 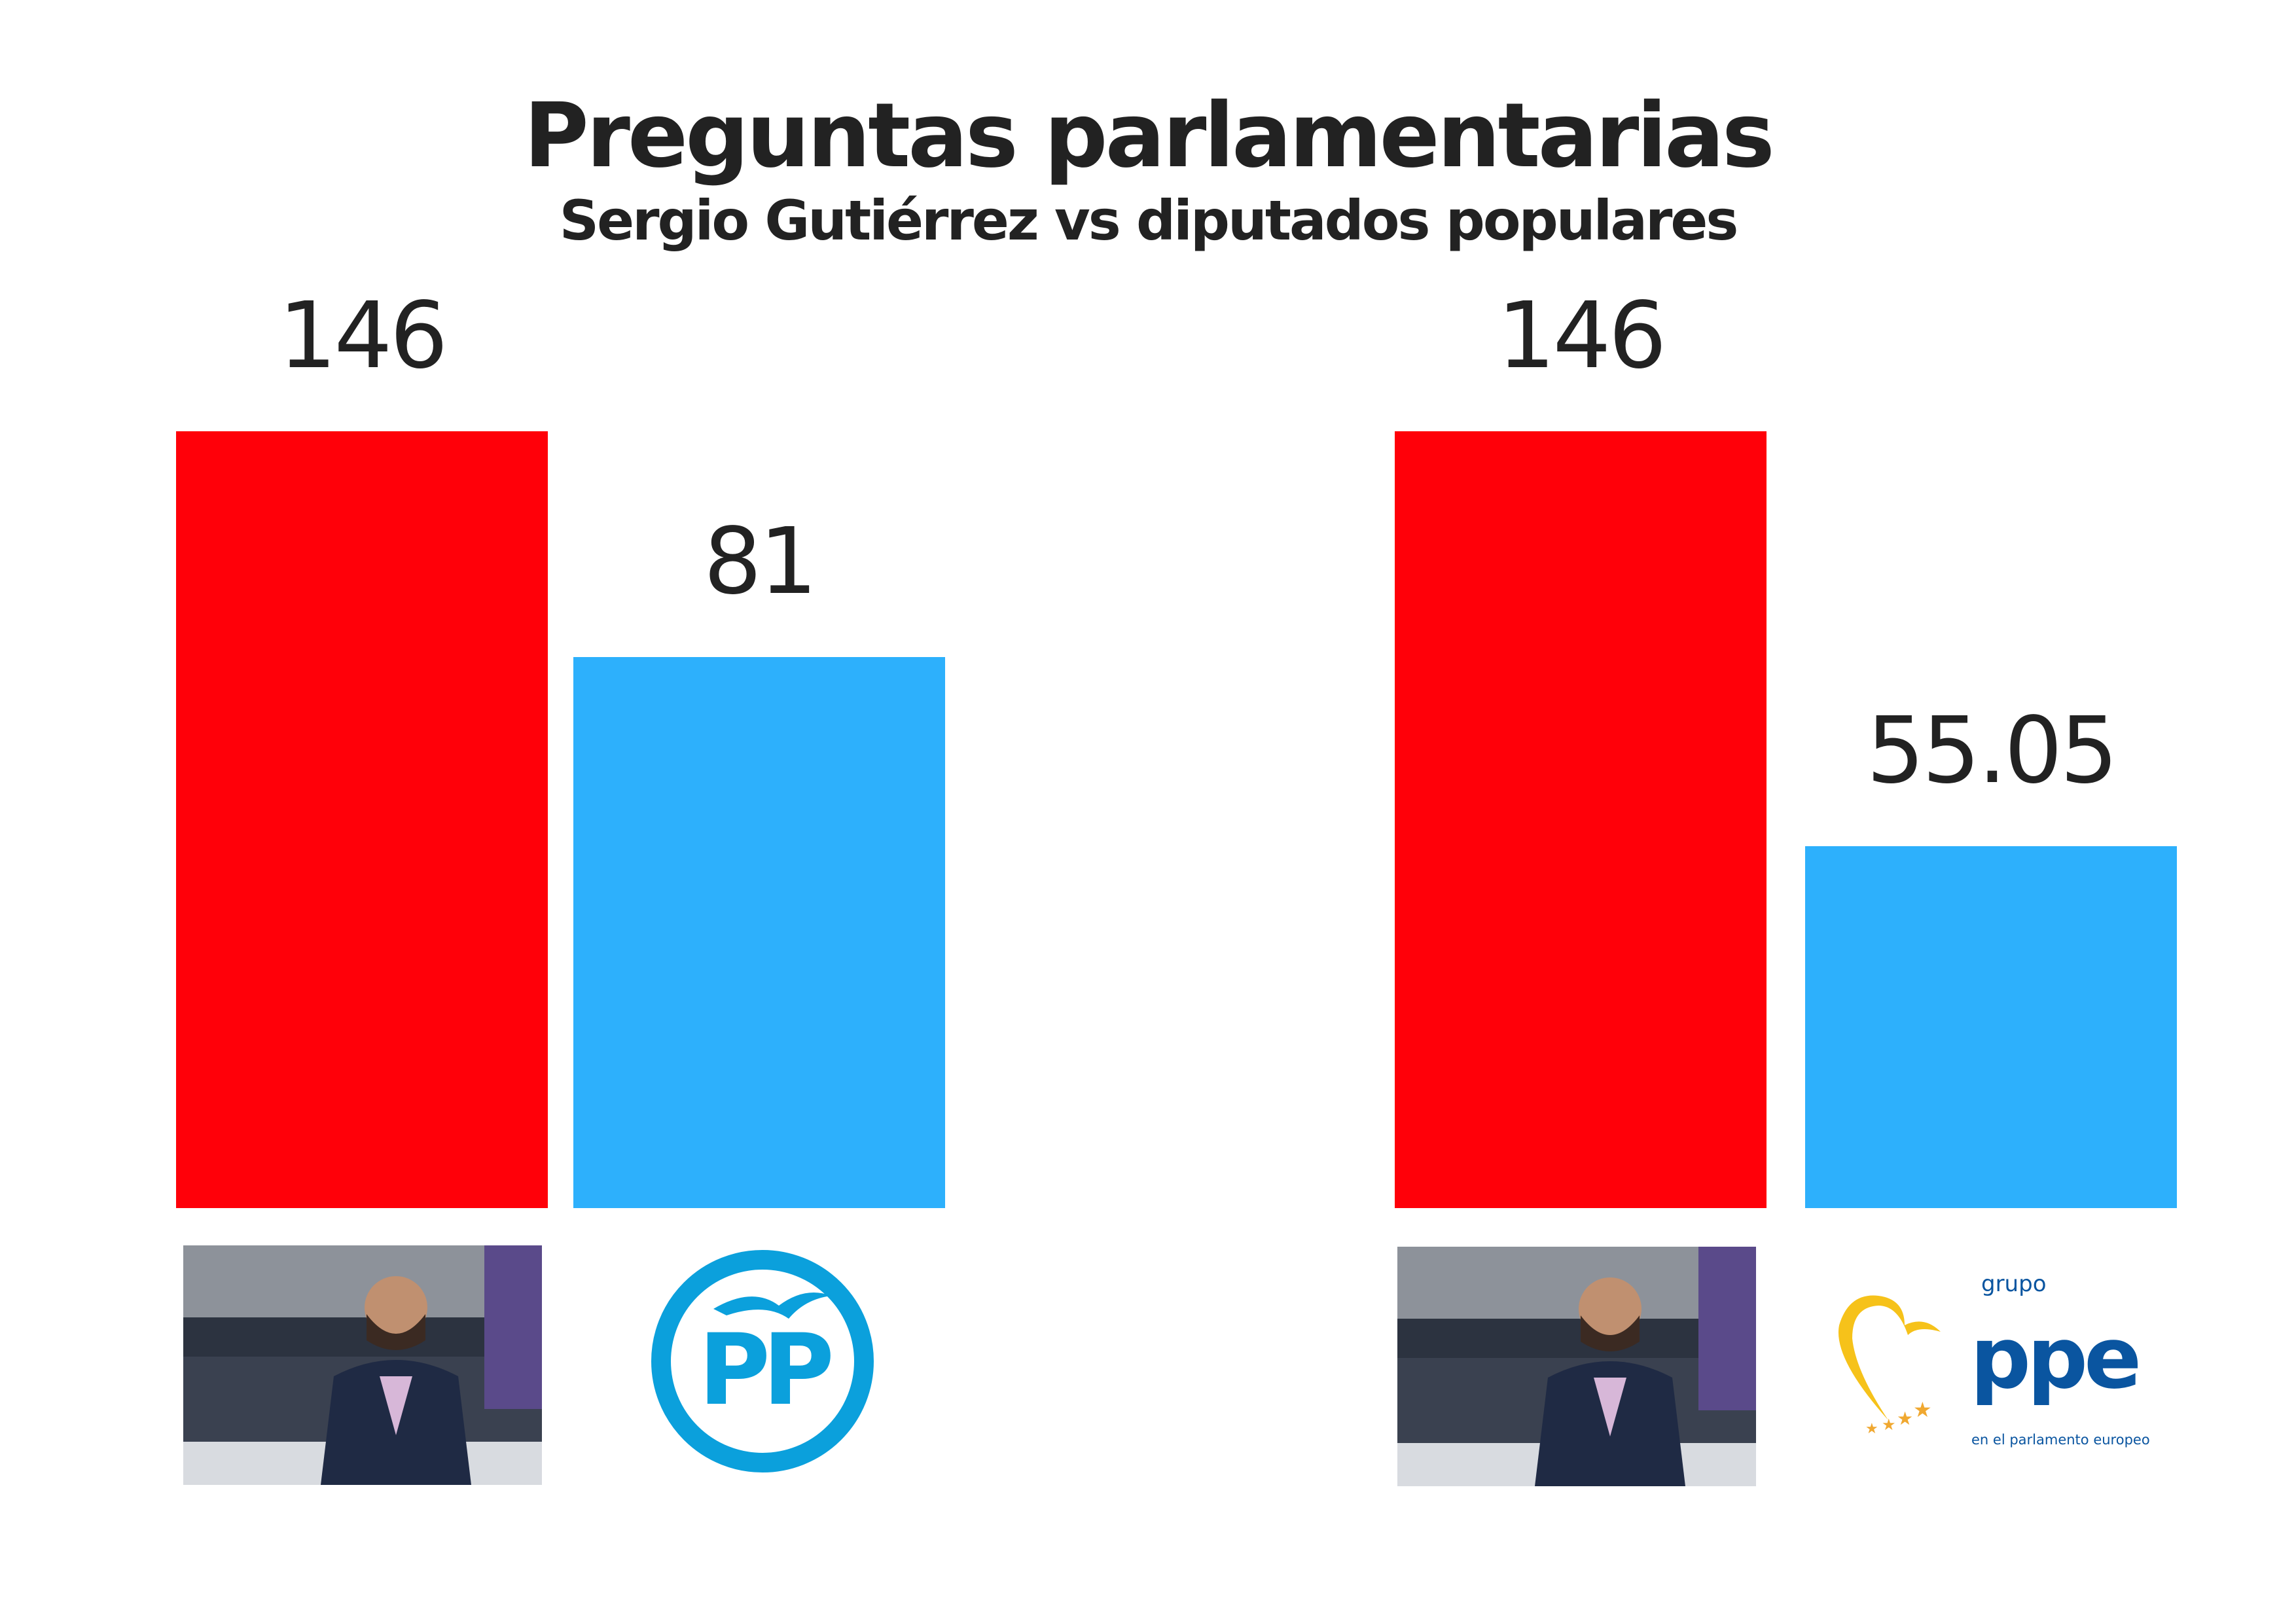 What do you see at coordinates (2060, 1440) in the screenshot?
I see `ppe-logo-bottom: en el parlamento europeo` at bounding box center [2060, 1440].